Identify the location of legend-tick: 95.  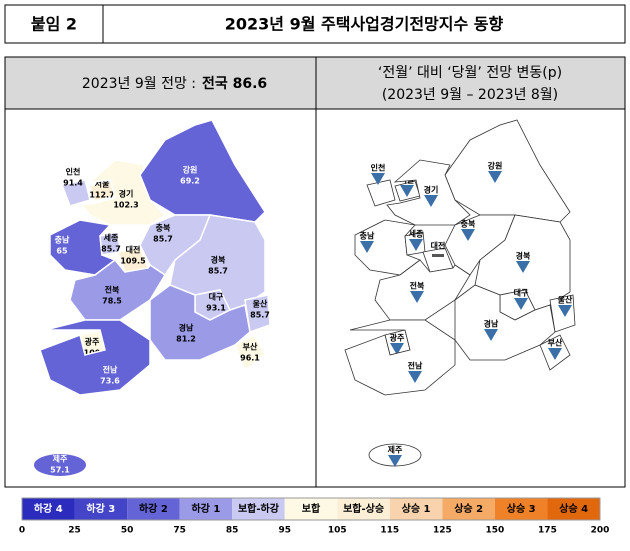
(284, 531).